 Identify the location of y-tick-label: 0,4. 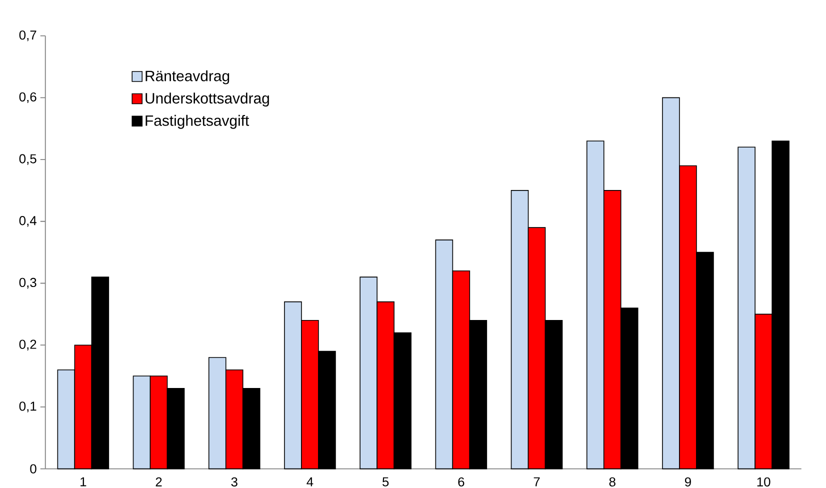
(27, 221).